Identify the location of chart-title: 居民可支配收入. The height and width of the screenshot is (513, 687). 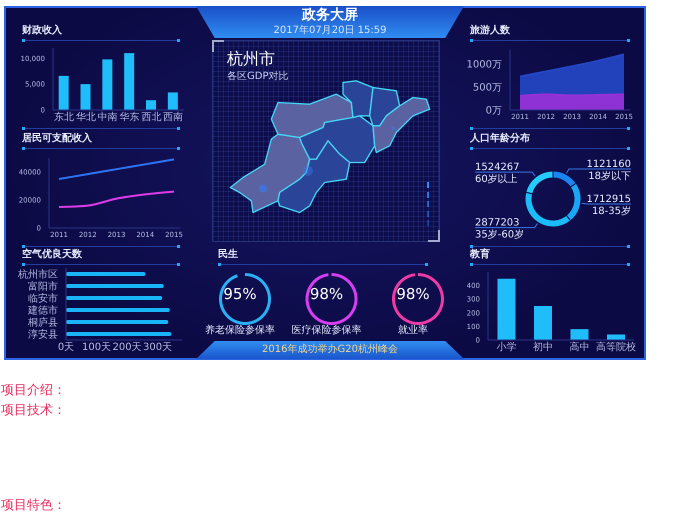
(57, 138).